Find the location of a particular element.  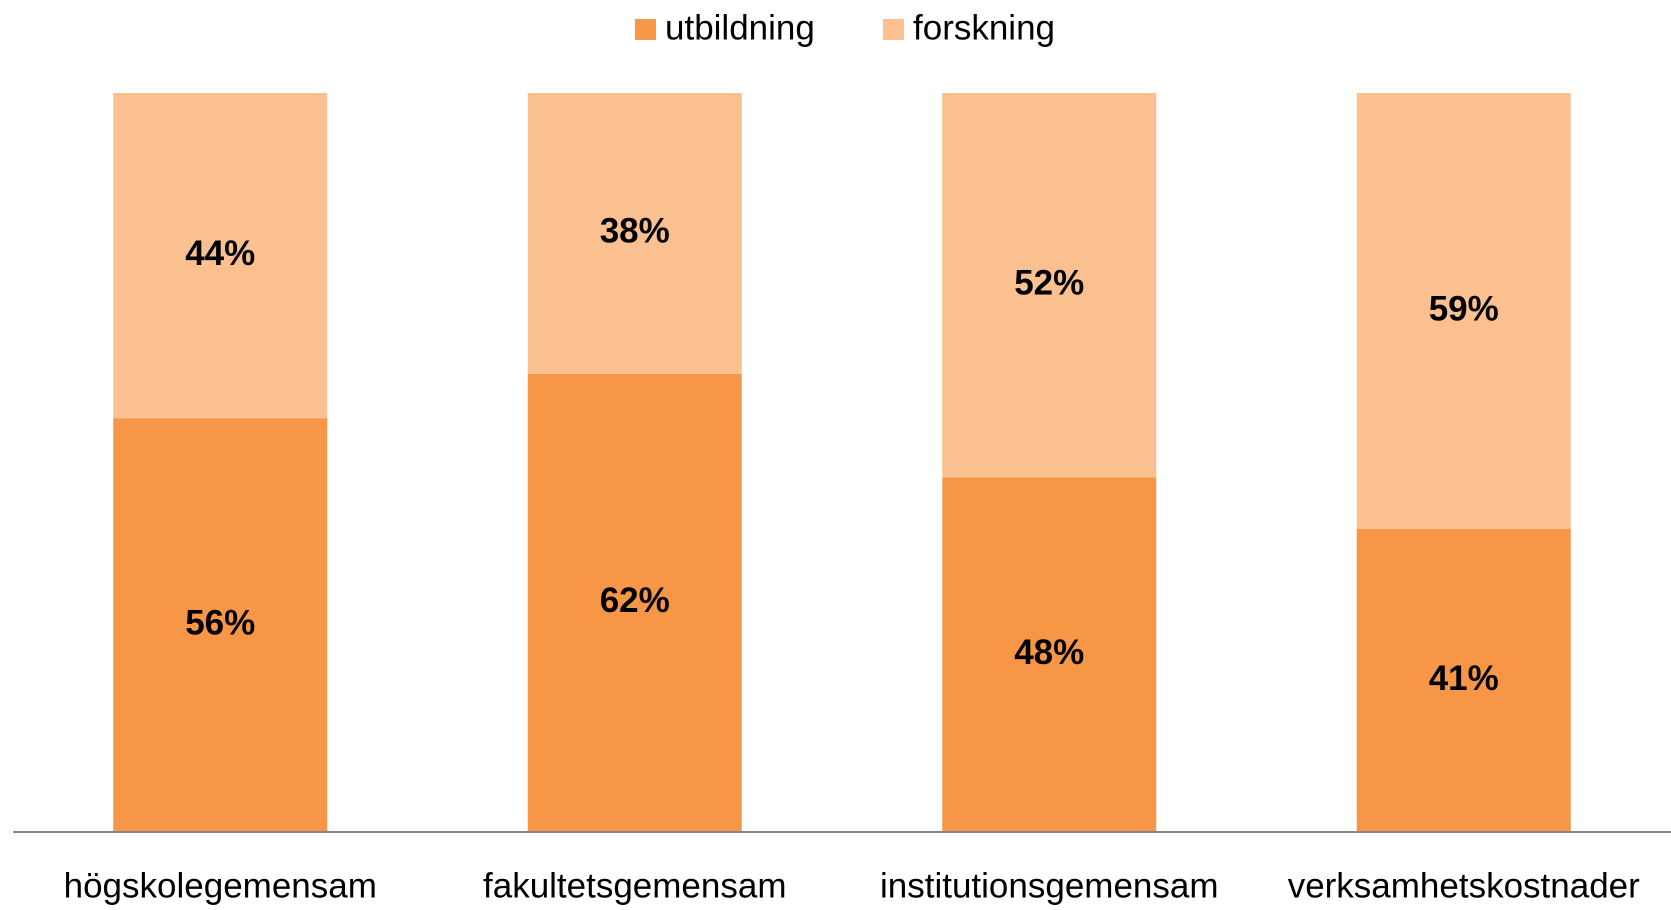

data-label: 56% is located at coordinates (220, 622).